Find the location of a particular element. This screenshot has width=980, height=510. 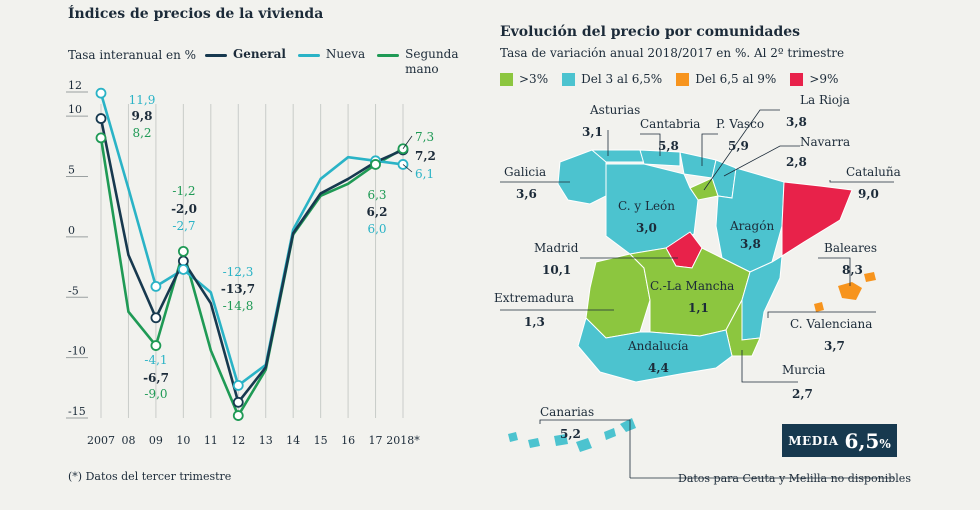

annotation-label: -4,1 is located at coordinates (155, 360).